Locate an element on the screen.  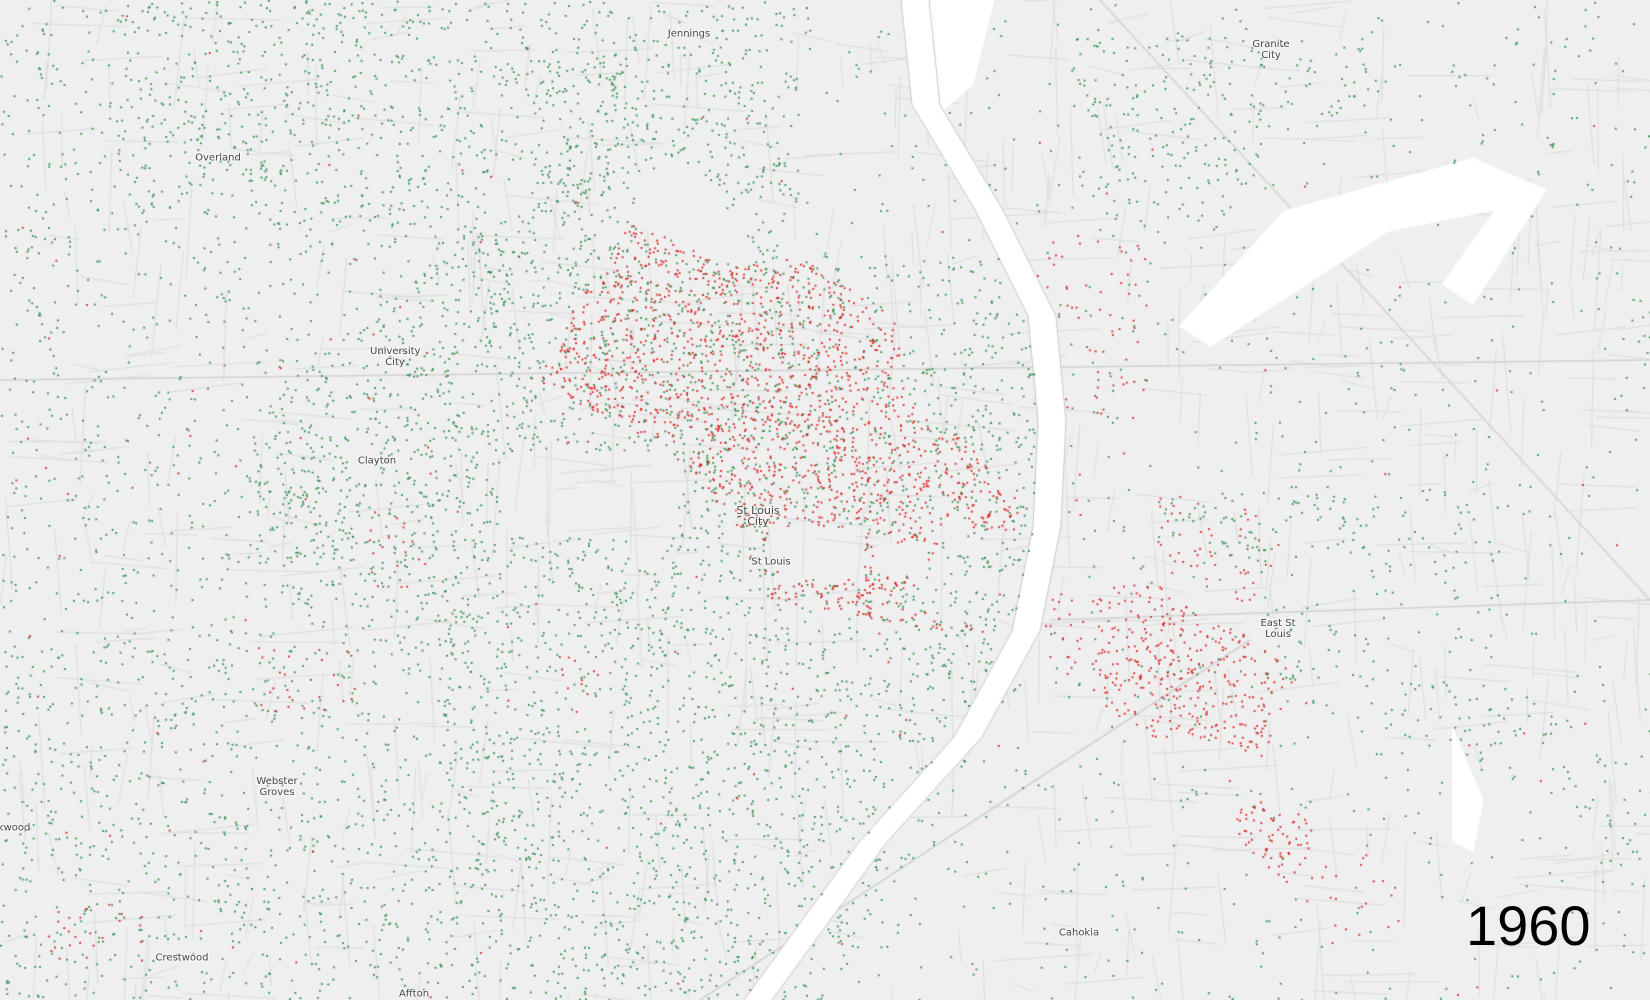
place-label-east-st-louis: East St Louis is located at coordinates (1278, 629).